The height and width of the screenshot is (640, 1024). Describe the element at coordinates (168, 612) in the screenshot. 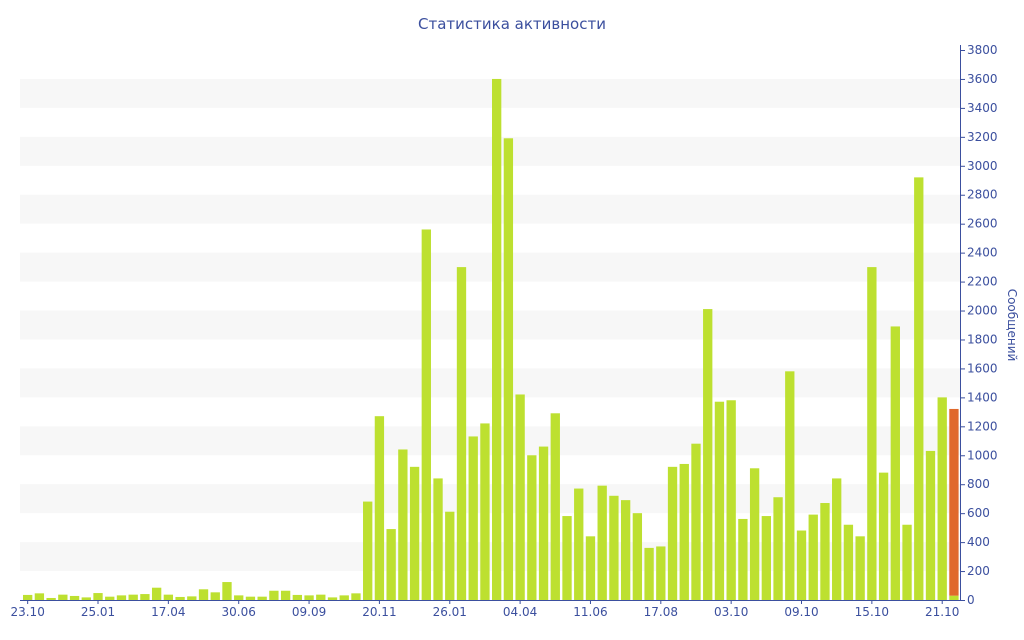

I see `x-tick-label: 17.04` at that location.